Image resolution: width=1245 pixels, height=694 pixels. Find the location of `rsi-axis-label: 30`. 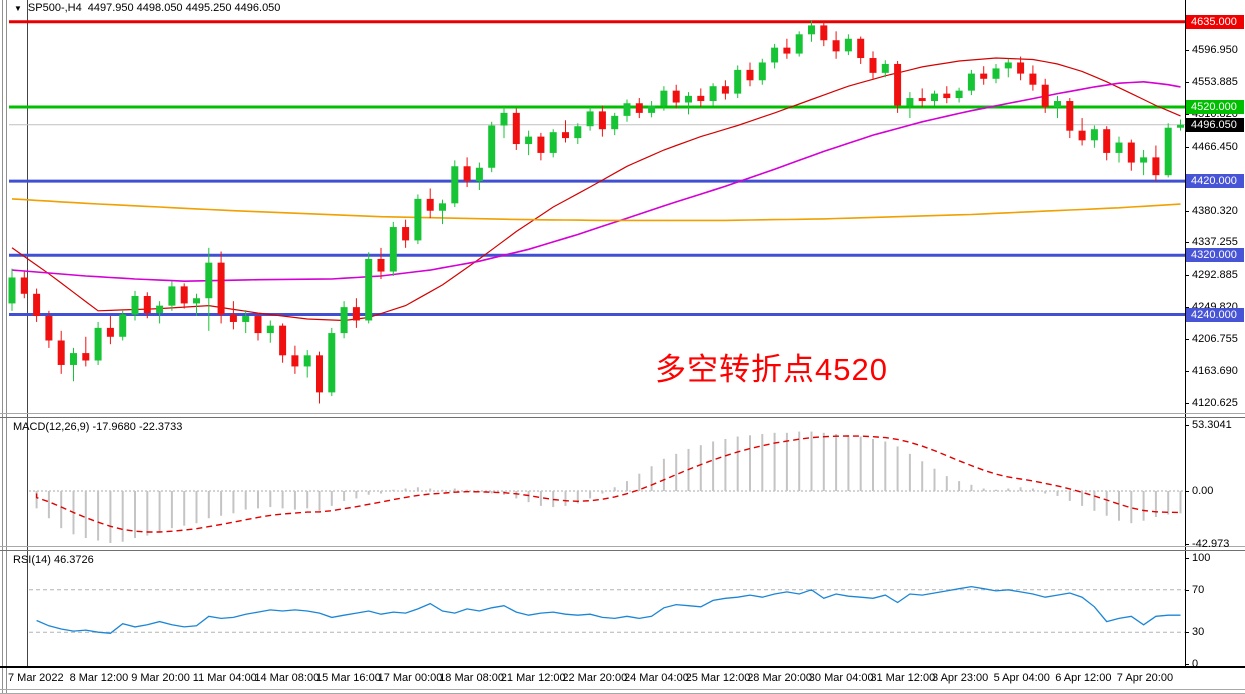

rsi-axis-label: 30 is located at coordinates (1198, 632).